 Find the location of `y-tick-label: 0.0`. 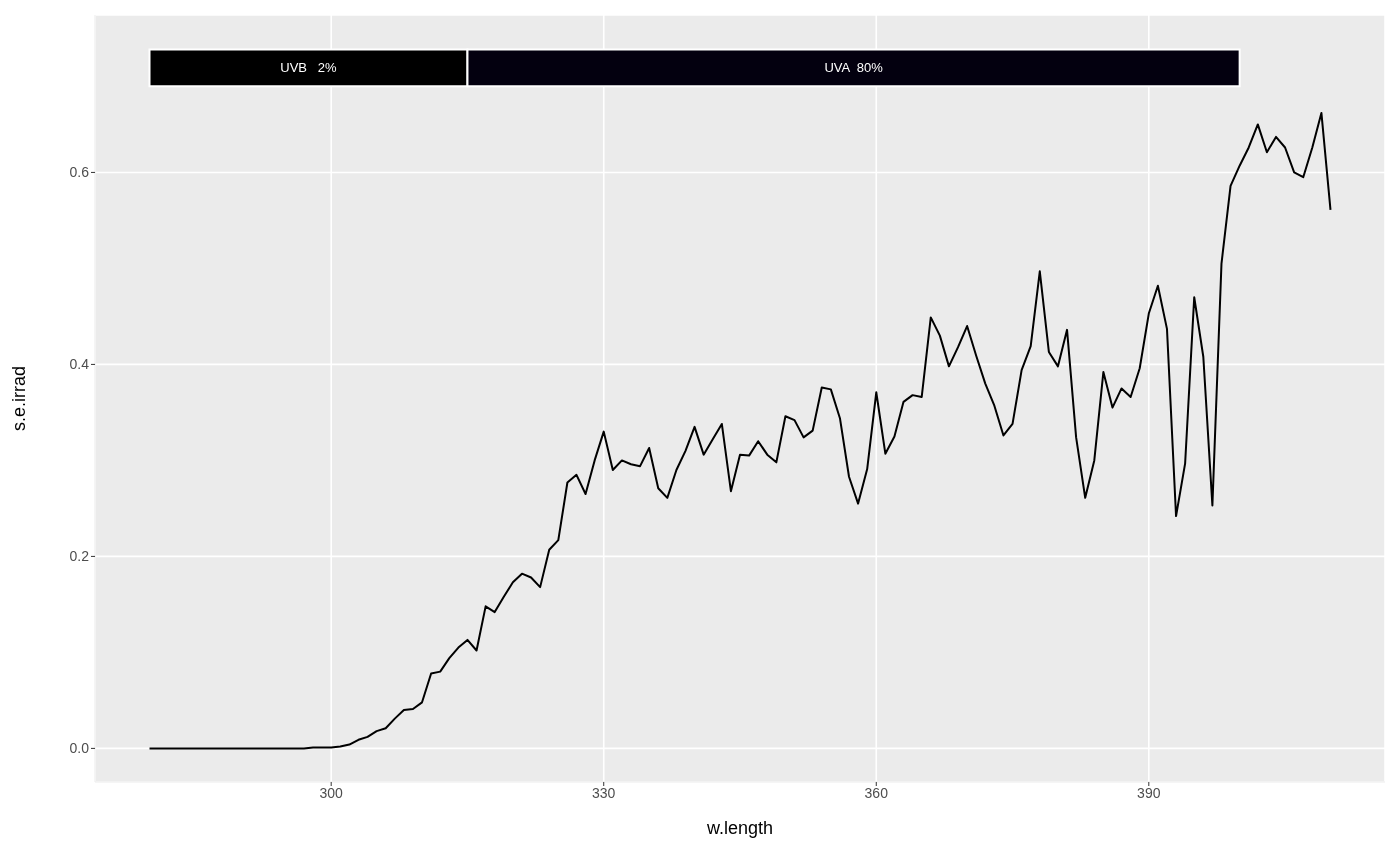

y-tick-label: 0.0 is located at coordinates (79, 748).